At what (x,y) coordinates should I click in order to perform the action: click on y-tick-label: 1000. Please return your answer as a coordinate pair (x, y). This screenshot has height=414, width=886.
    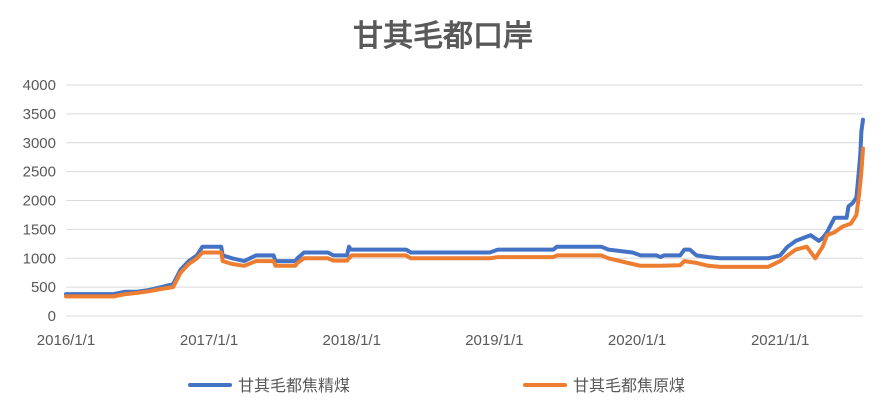
    Looking at the image, I should click on (39, 258).